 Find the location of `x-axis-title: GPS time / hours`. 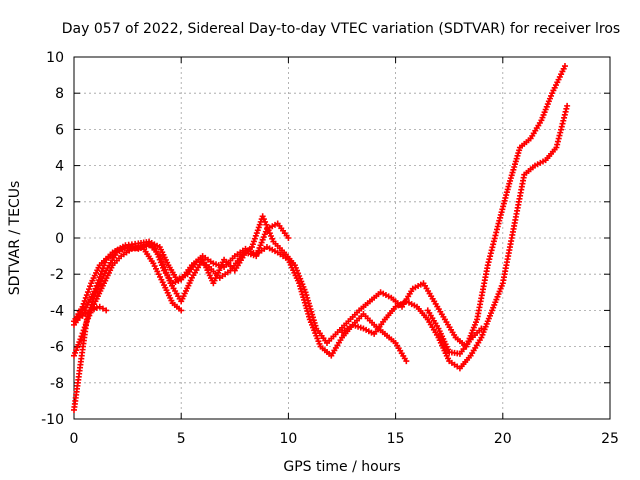

x-axis-title: GPS time / hours is located at coordinates (341, 467).